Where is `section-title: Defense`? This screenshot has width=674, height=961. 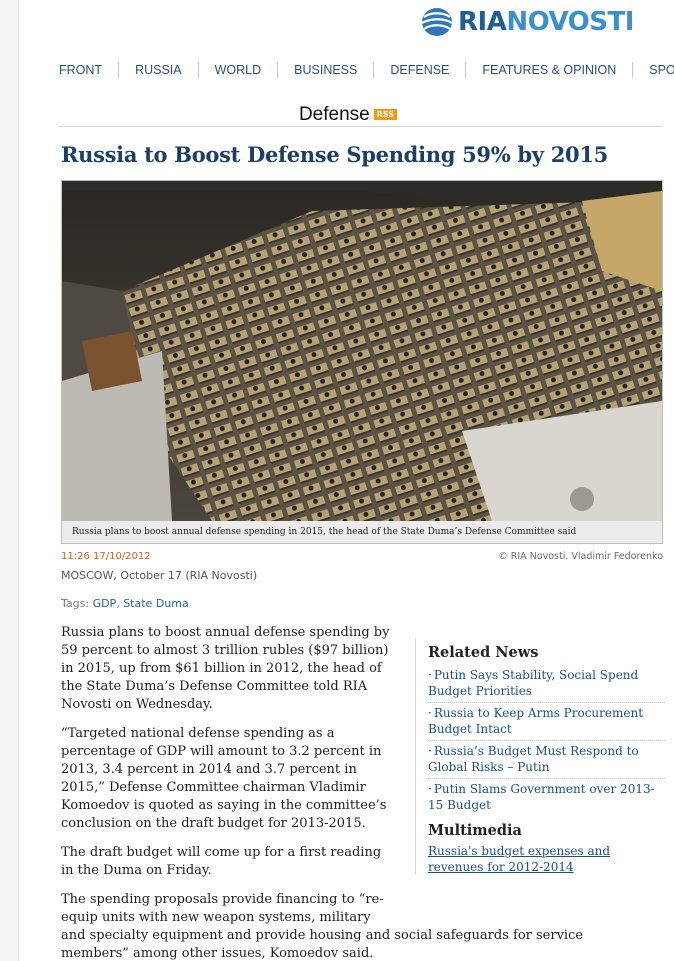
section-title: Defense is located at coordinates (334, 114).